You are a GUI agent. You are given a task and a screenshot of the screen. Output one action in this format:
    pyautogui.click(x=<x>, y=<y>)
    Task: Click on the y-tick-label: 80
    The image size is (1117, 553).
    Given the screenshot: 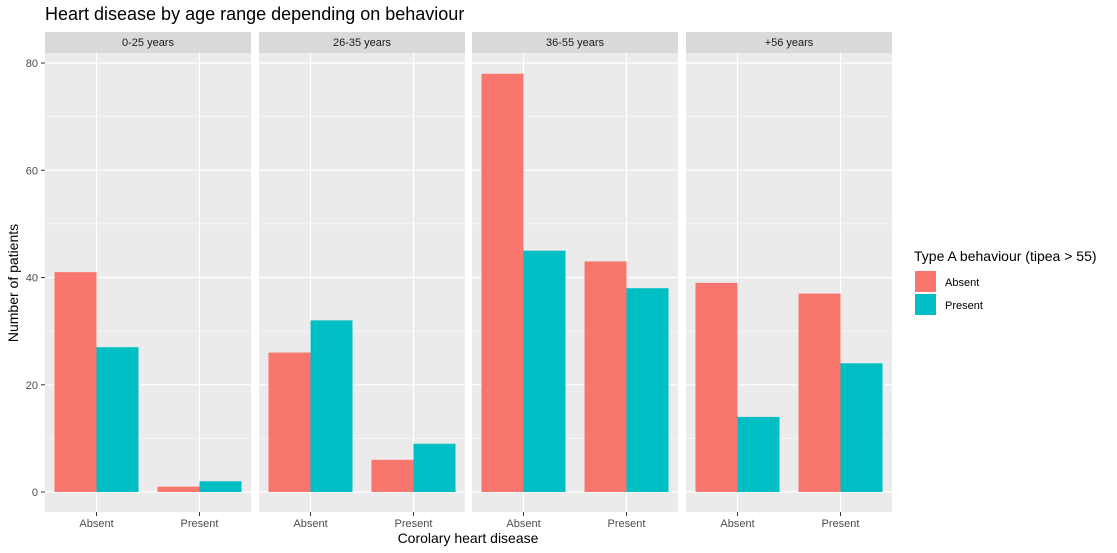 What is the action you would take?
    pyautogui.click(x=32, y=64)
    